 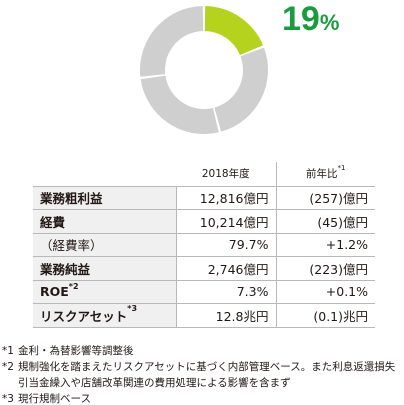 I want to click on header-yoy-note: *1, so click(x=341, y=168).